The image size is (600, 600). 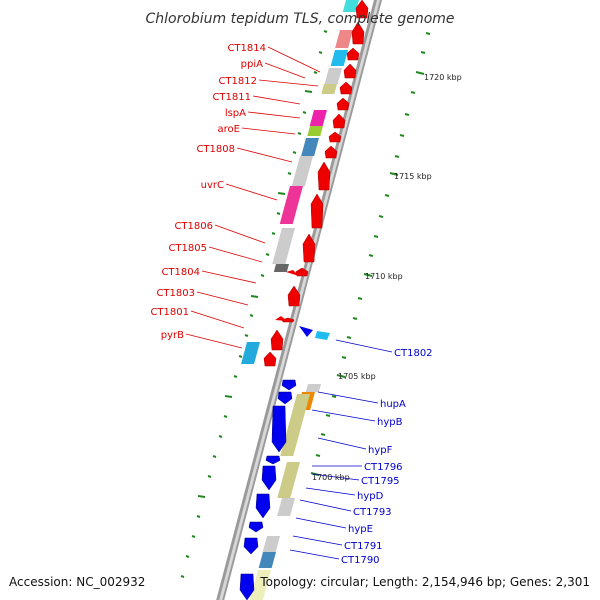 What do you see at coordinates (299, 19) in the screenshot?
I see `map-title: Chlorobium tepidum TLS, complete genome` at bounding box center [299, 19].